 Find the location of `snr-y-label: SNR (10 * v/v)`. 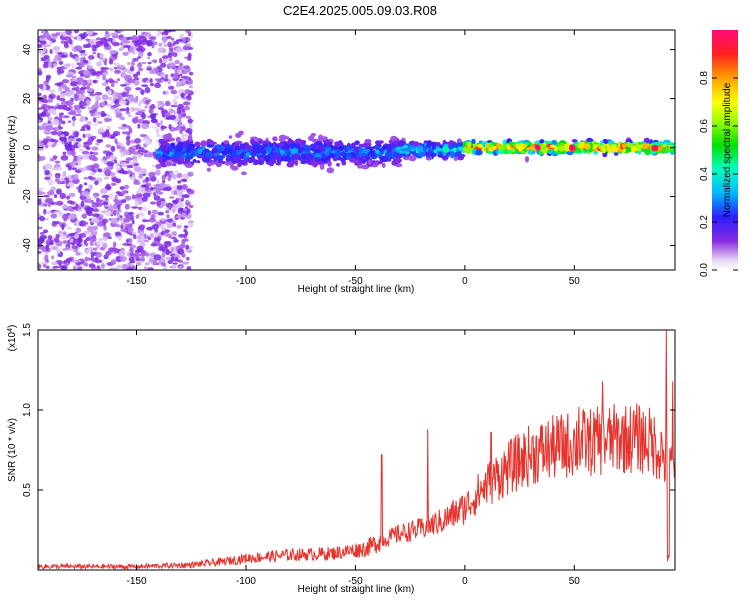

snr-y-label: SNR (10 * v/v) is located at coordinates (12, 450).